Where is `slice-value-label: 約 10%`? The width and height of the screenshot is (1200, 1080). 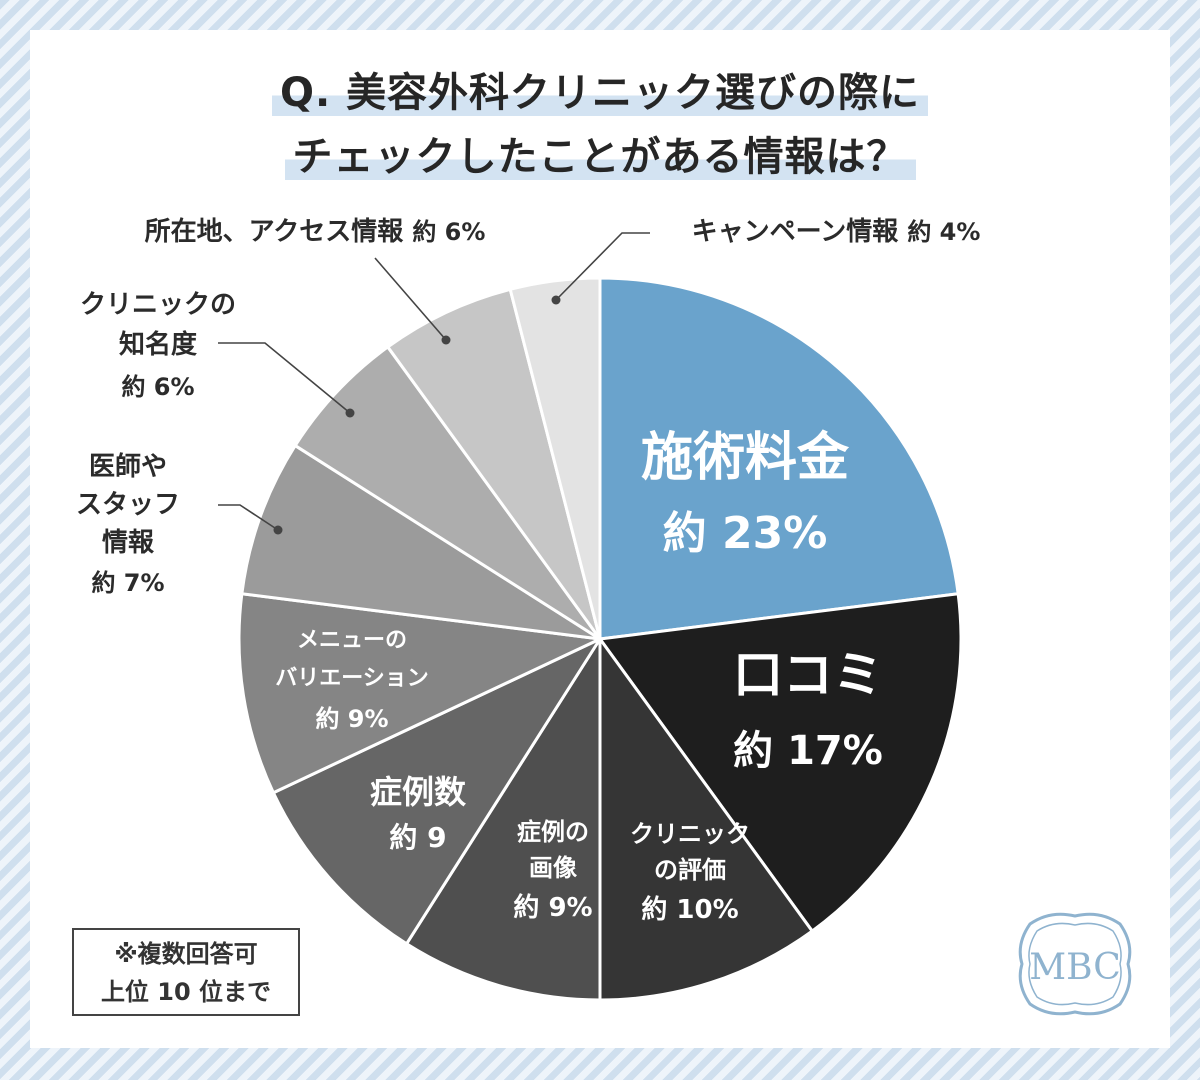 slice-value-label: 約 10% is located at coordinates (689, 909).